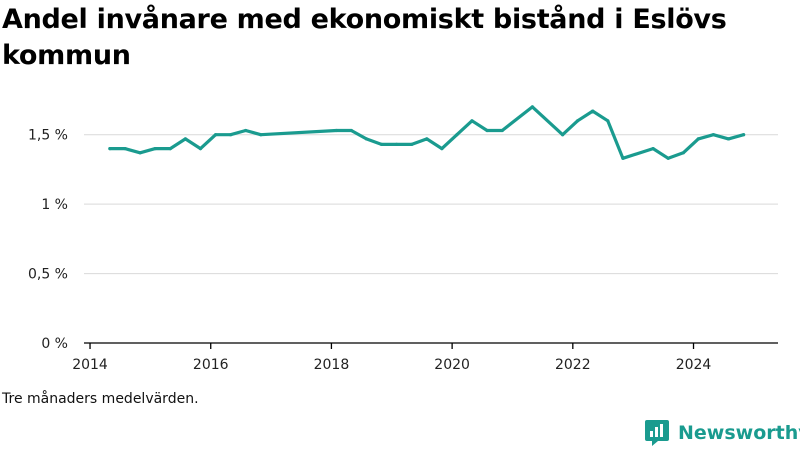 The height and width of the screenshot is (450, 800). I want to click on series-line, so click(427, 132).